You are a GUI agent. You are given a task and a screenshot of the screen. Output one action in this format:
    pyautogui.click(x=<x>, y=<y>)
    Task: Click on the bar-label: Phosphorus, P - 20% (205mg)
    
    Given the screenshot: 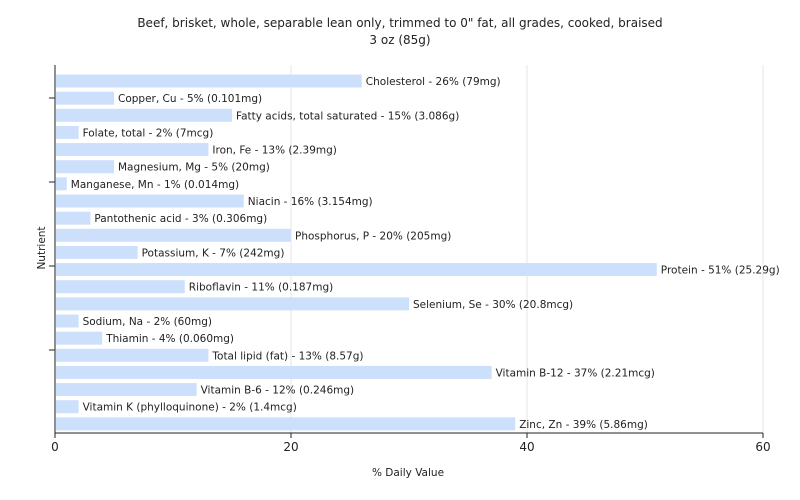 What is the action you would take?
    pyautogui.click(x=373, y=236)
    